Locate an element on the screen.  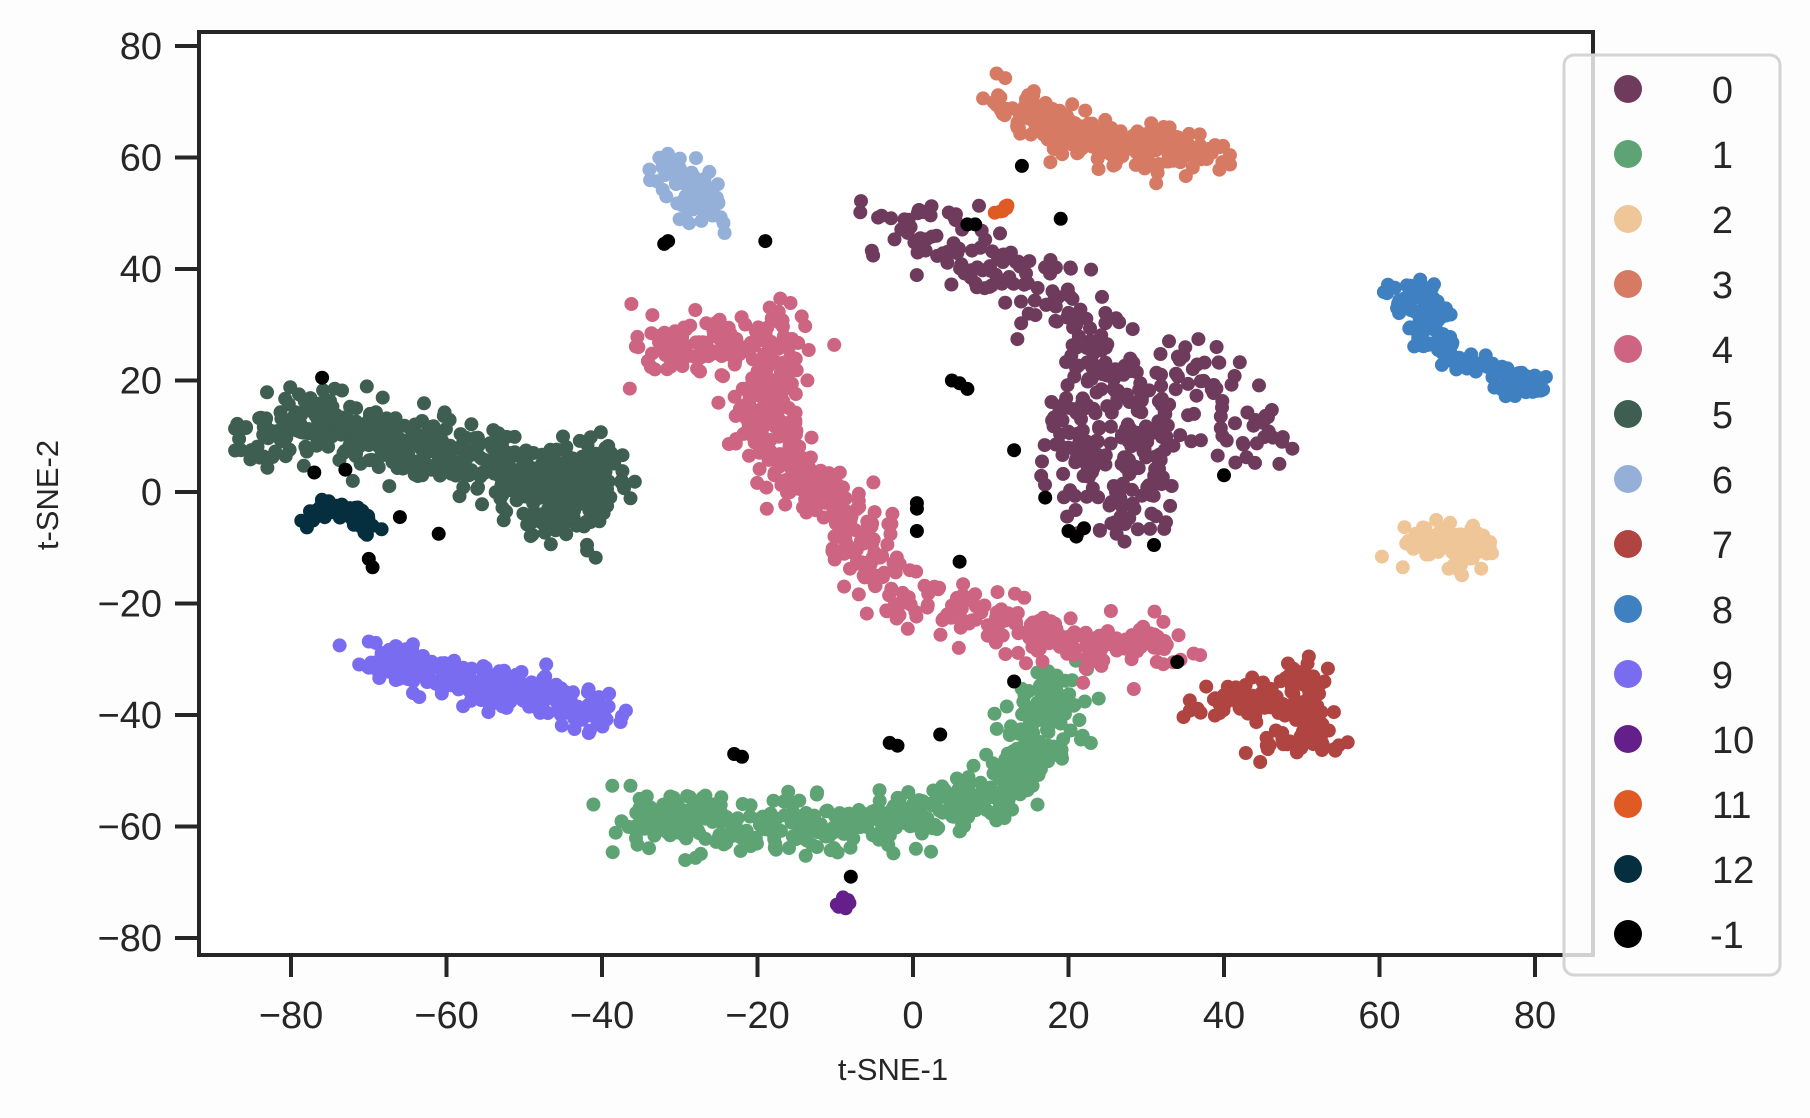
legend-label: 5 is located at coordinates (1722, 416).